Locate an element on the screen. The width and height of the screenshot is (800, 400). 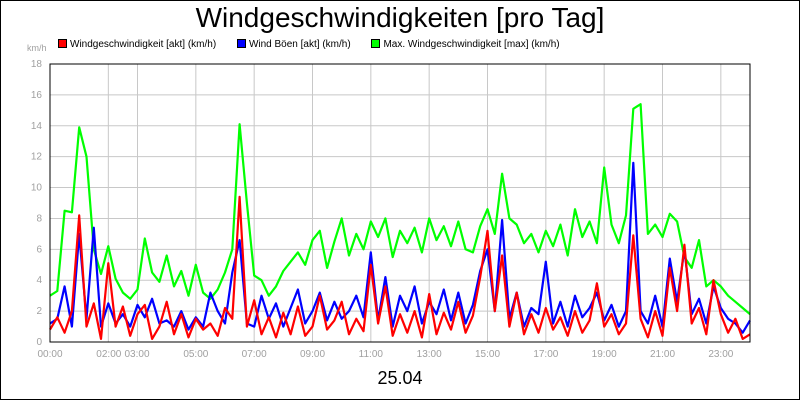
legend-label-max-speed: Max. Windgeschwindigkeit [max] (km/h) is located at coordinates (471, 44).